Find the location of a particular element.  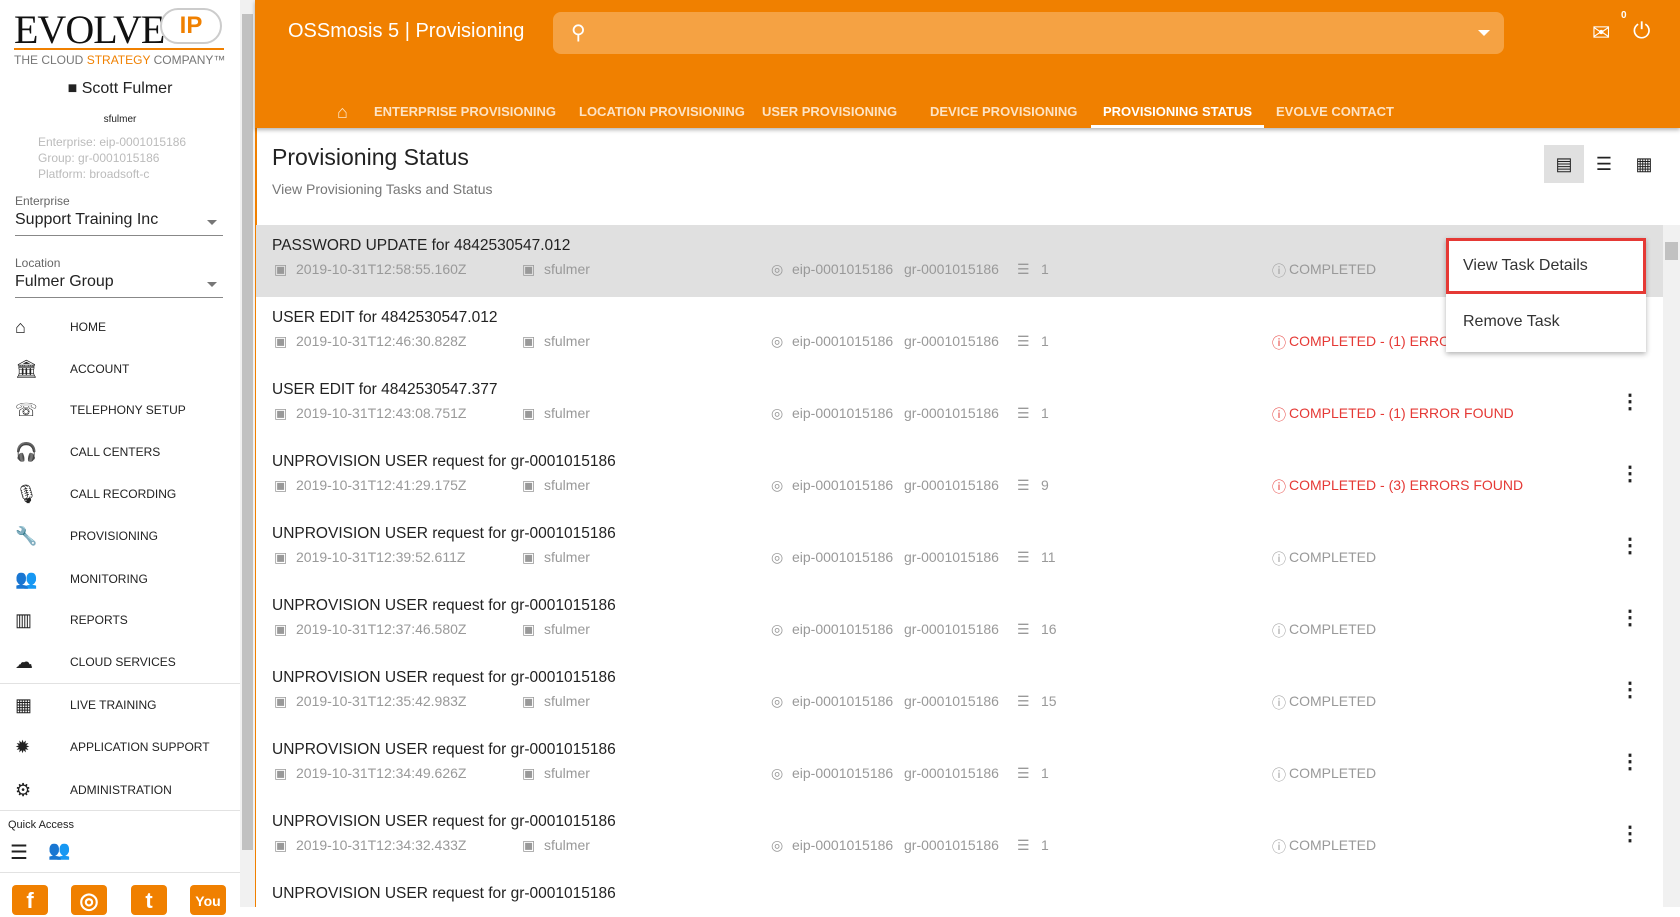

list-icon: ☰ is located at coordinates (19, 853).